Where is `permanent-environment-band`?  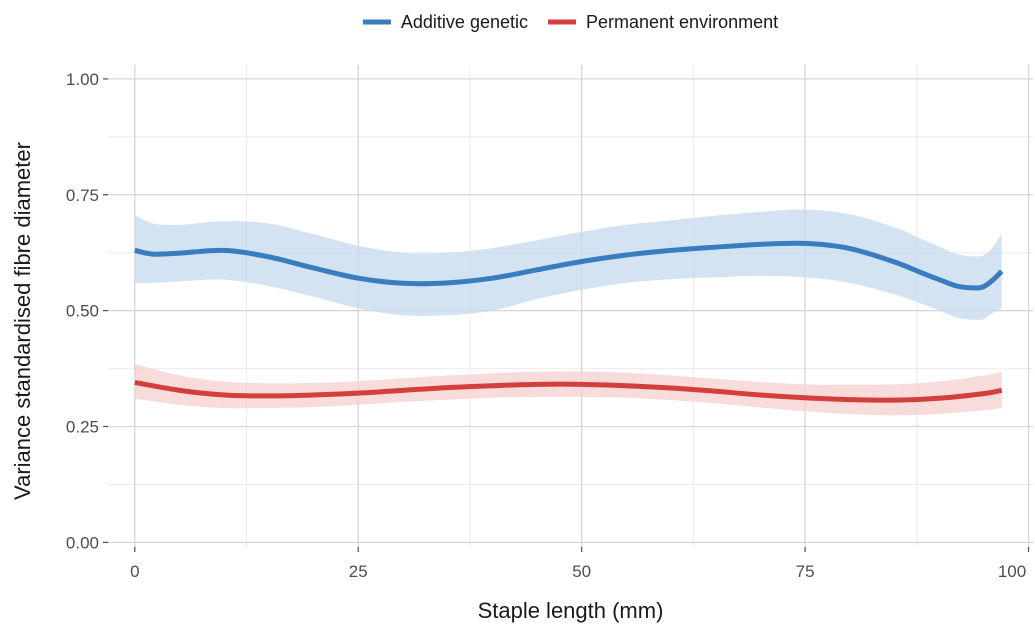
permanent-environment-band is located at coordinates (568, 389).